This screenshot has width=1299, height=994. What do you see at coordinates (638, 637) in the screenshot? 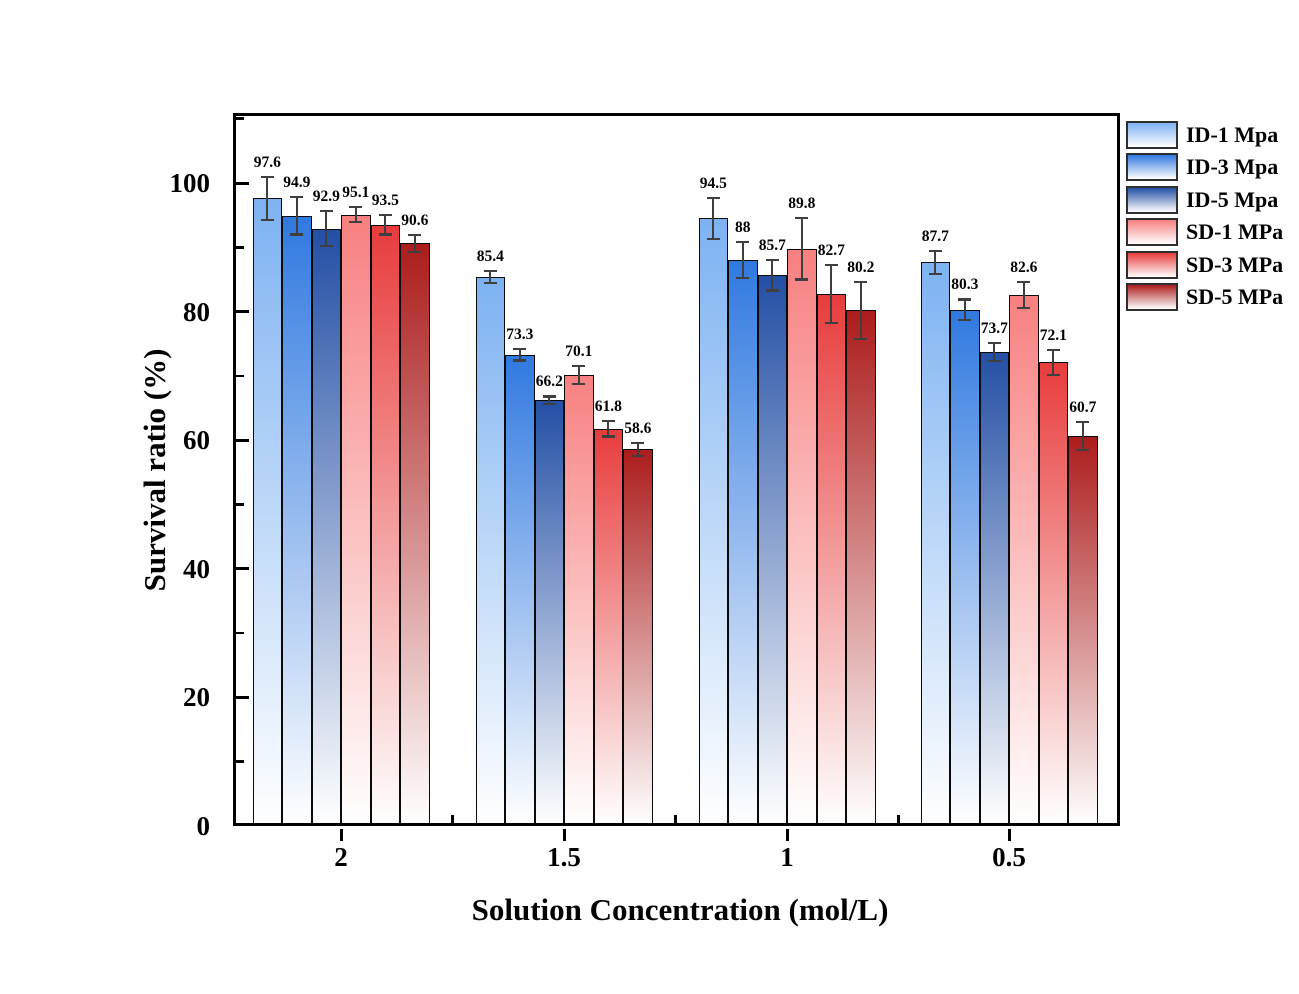
I see `bar-SD-5-MPa-1.5` at bounding box center [638, 637].